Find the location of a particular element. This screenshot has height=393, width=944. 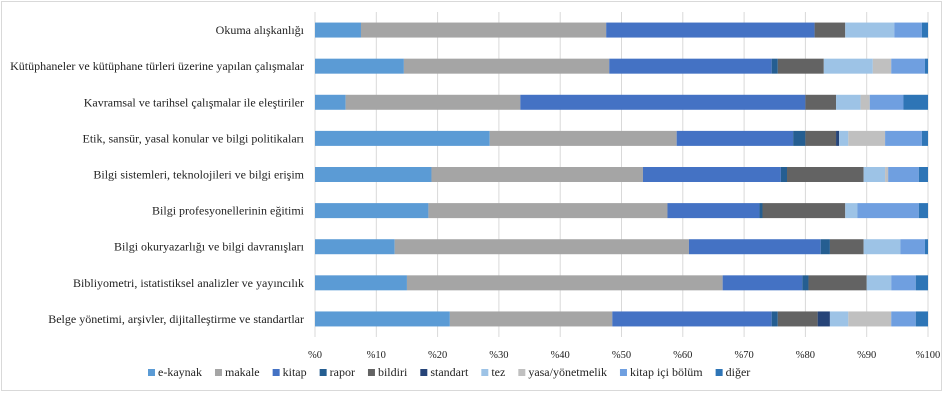

x-tick-label: %40 is located at coordinates (560, 355).